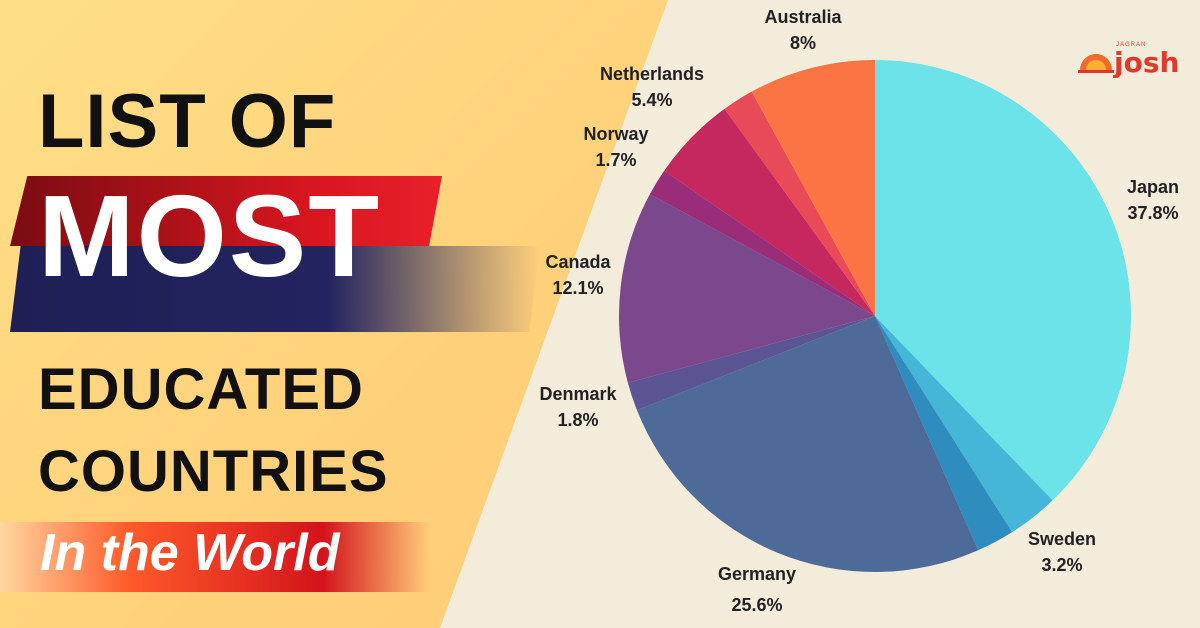 The image size is (1200, 628). Describe the element at coordinates (577, 288) in the screenshot. I see `slice-value-canada: 12.1%` at that location.